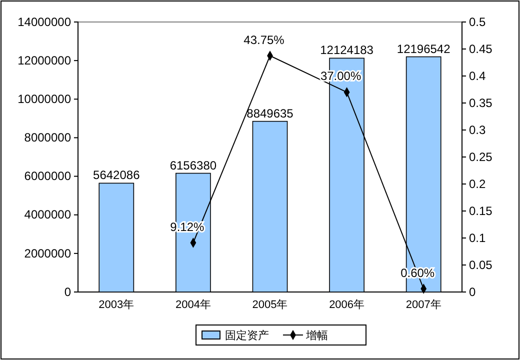 This screenshot has height=361, width=521. Describe the element at coordinates (247, 335) in the screenshot. I see `legend-label: 固定资产` at that location.